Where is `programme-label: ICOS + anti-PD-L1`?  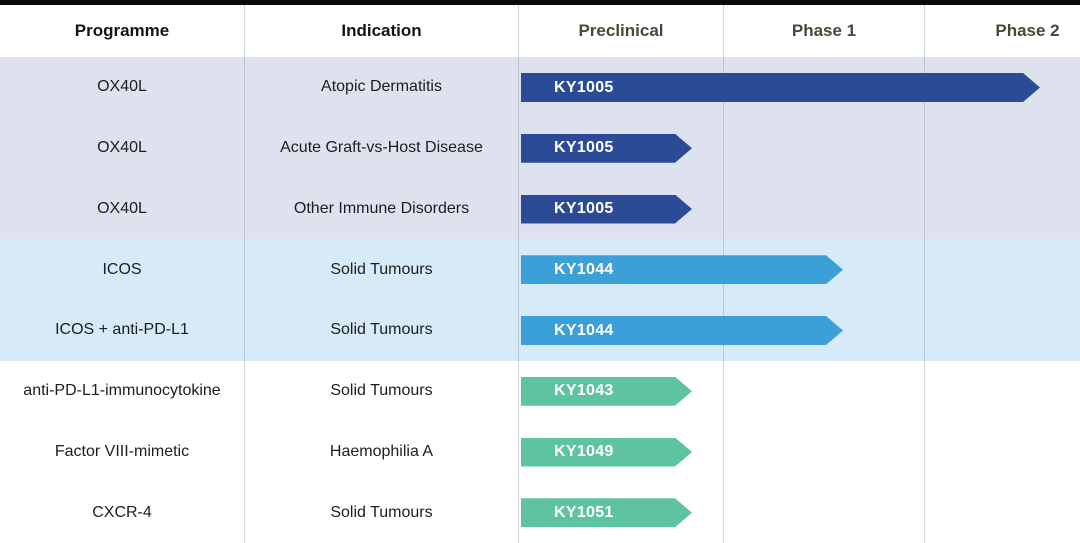
programme-label: ICOS + anti-PD-L1 is located at coordinates (122, 330).